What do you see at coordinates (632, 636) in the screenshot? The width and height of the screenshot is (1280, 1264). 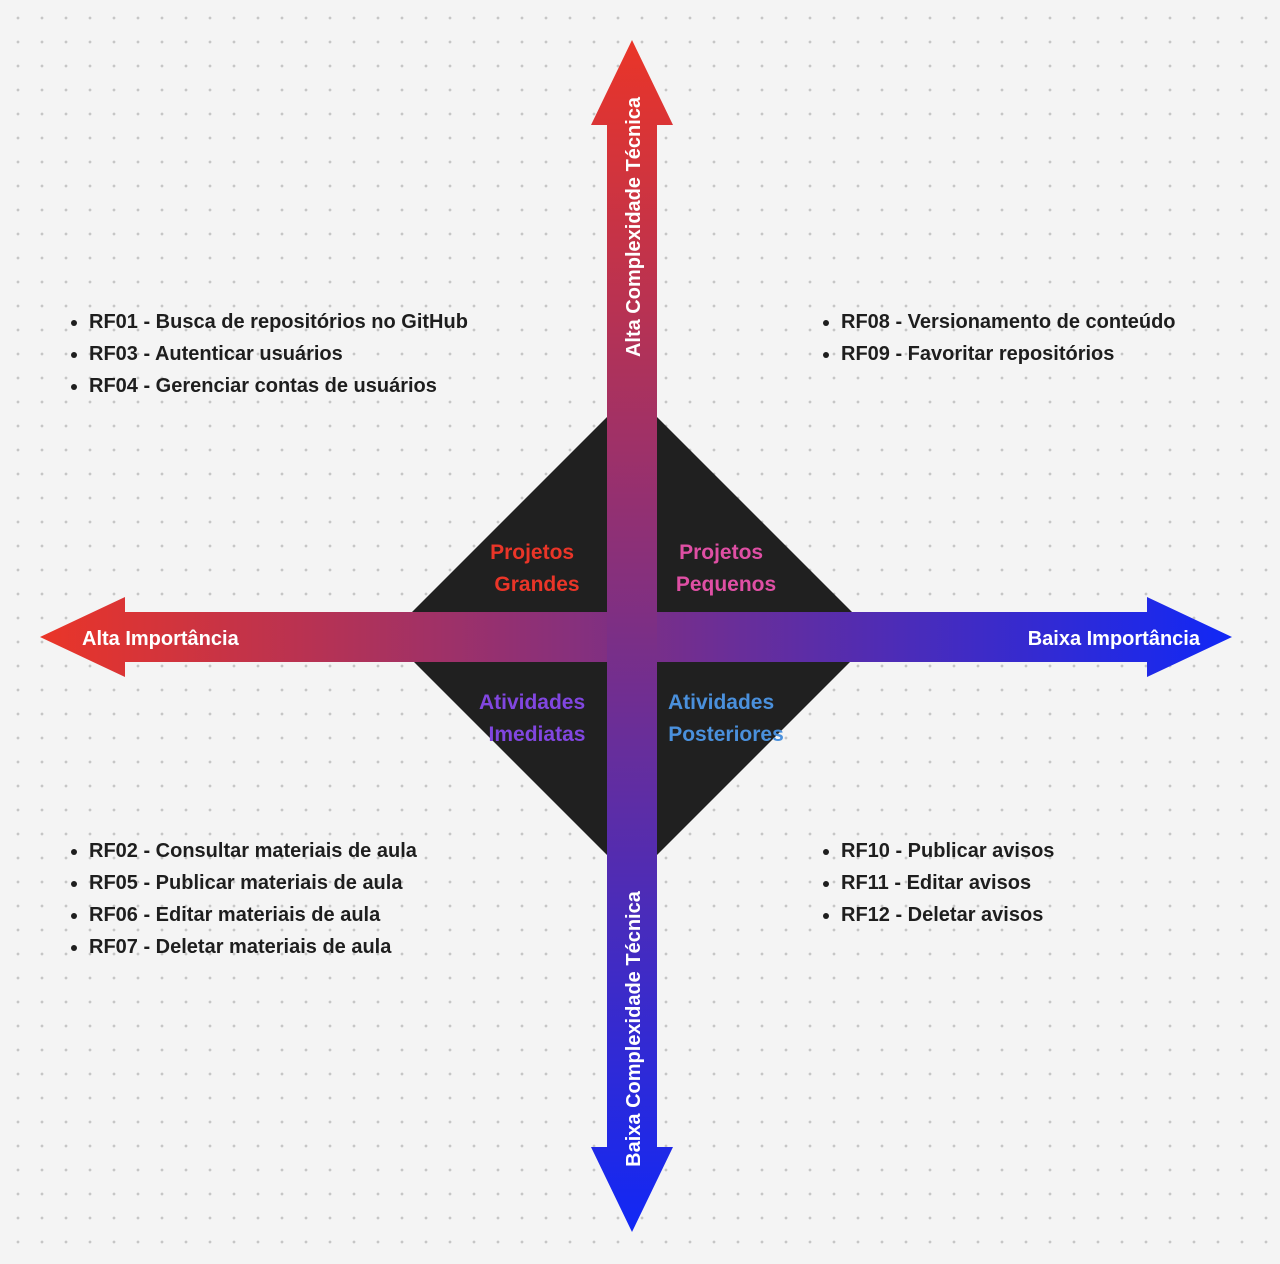 I see `complexity-axis-arrow` at bounding box center [632, 636].